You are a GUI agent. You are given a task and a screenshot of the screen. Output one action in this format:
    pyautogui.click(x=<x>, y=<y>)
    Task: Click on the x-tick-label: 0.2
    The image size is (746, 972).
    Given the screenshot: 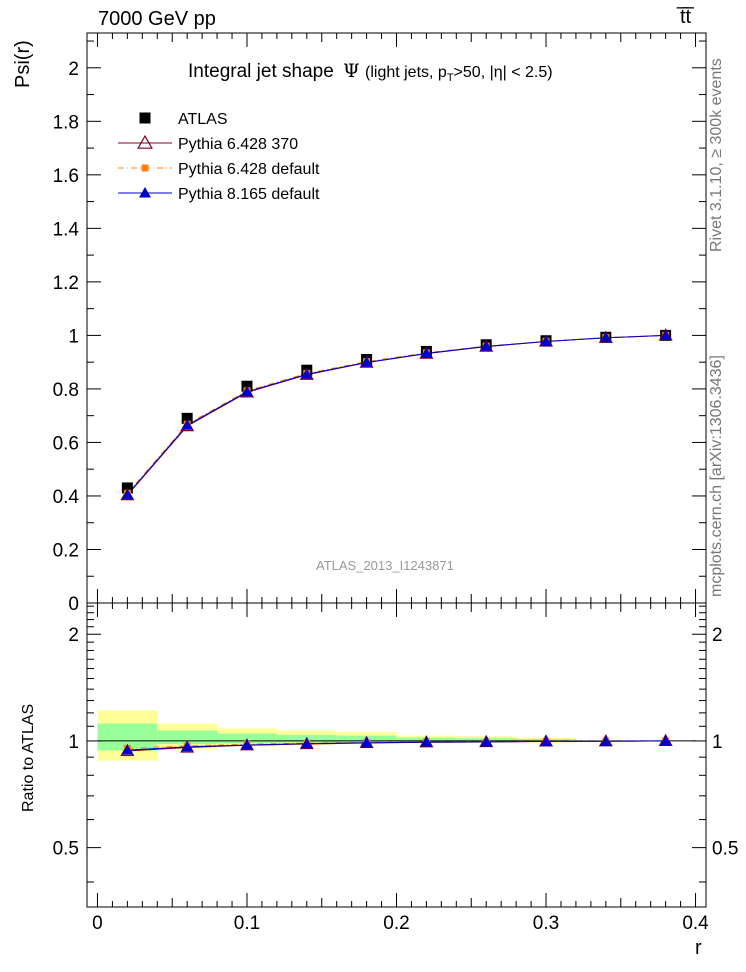 What is the action you would take?
    pyautogui.click(x=396, y=923)
    